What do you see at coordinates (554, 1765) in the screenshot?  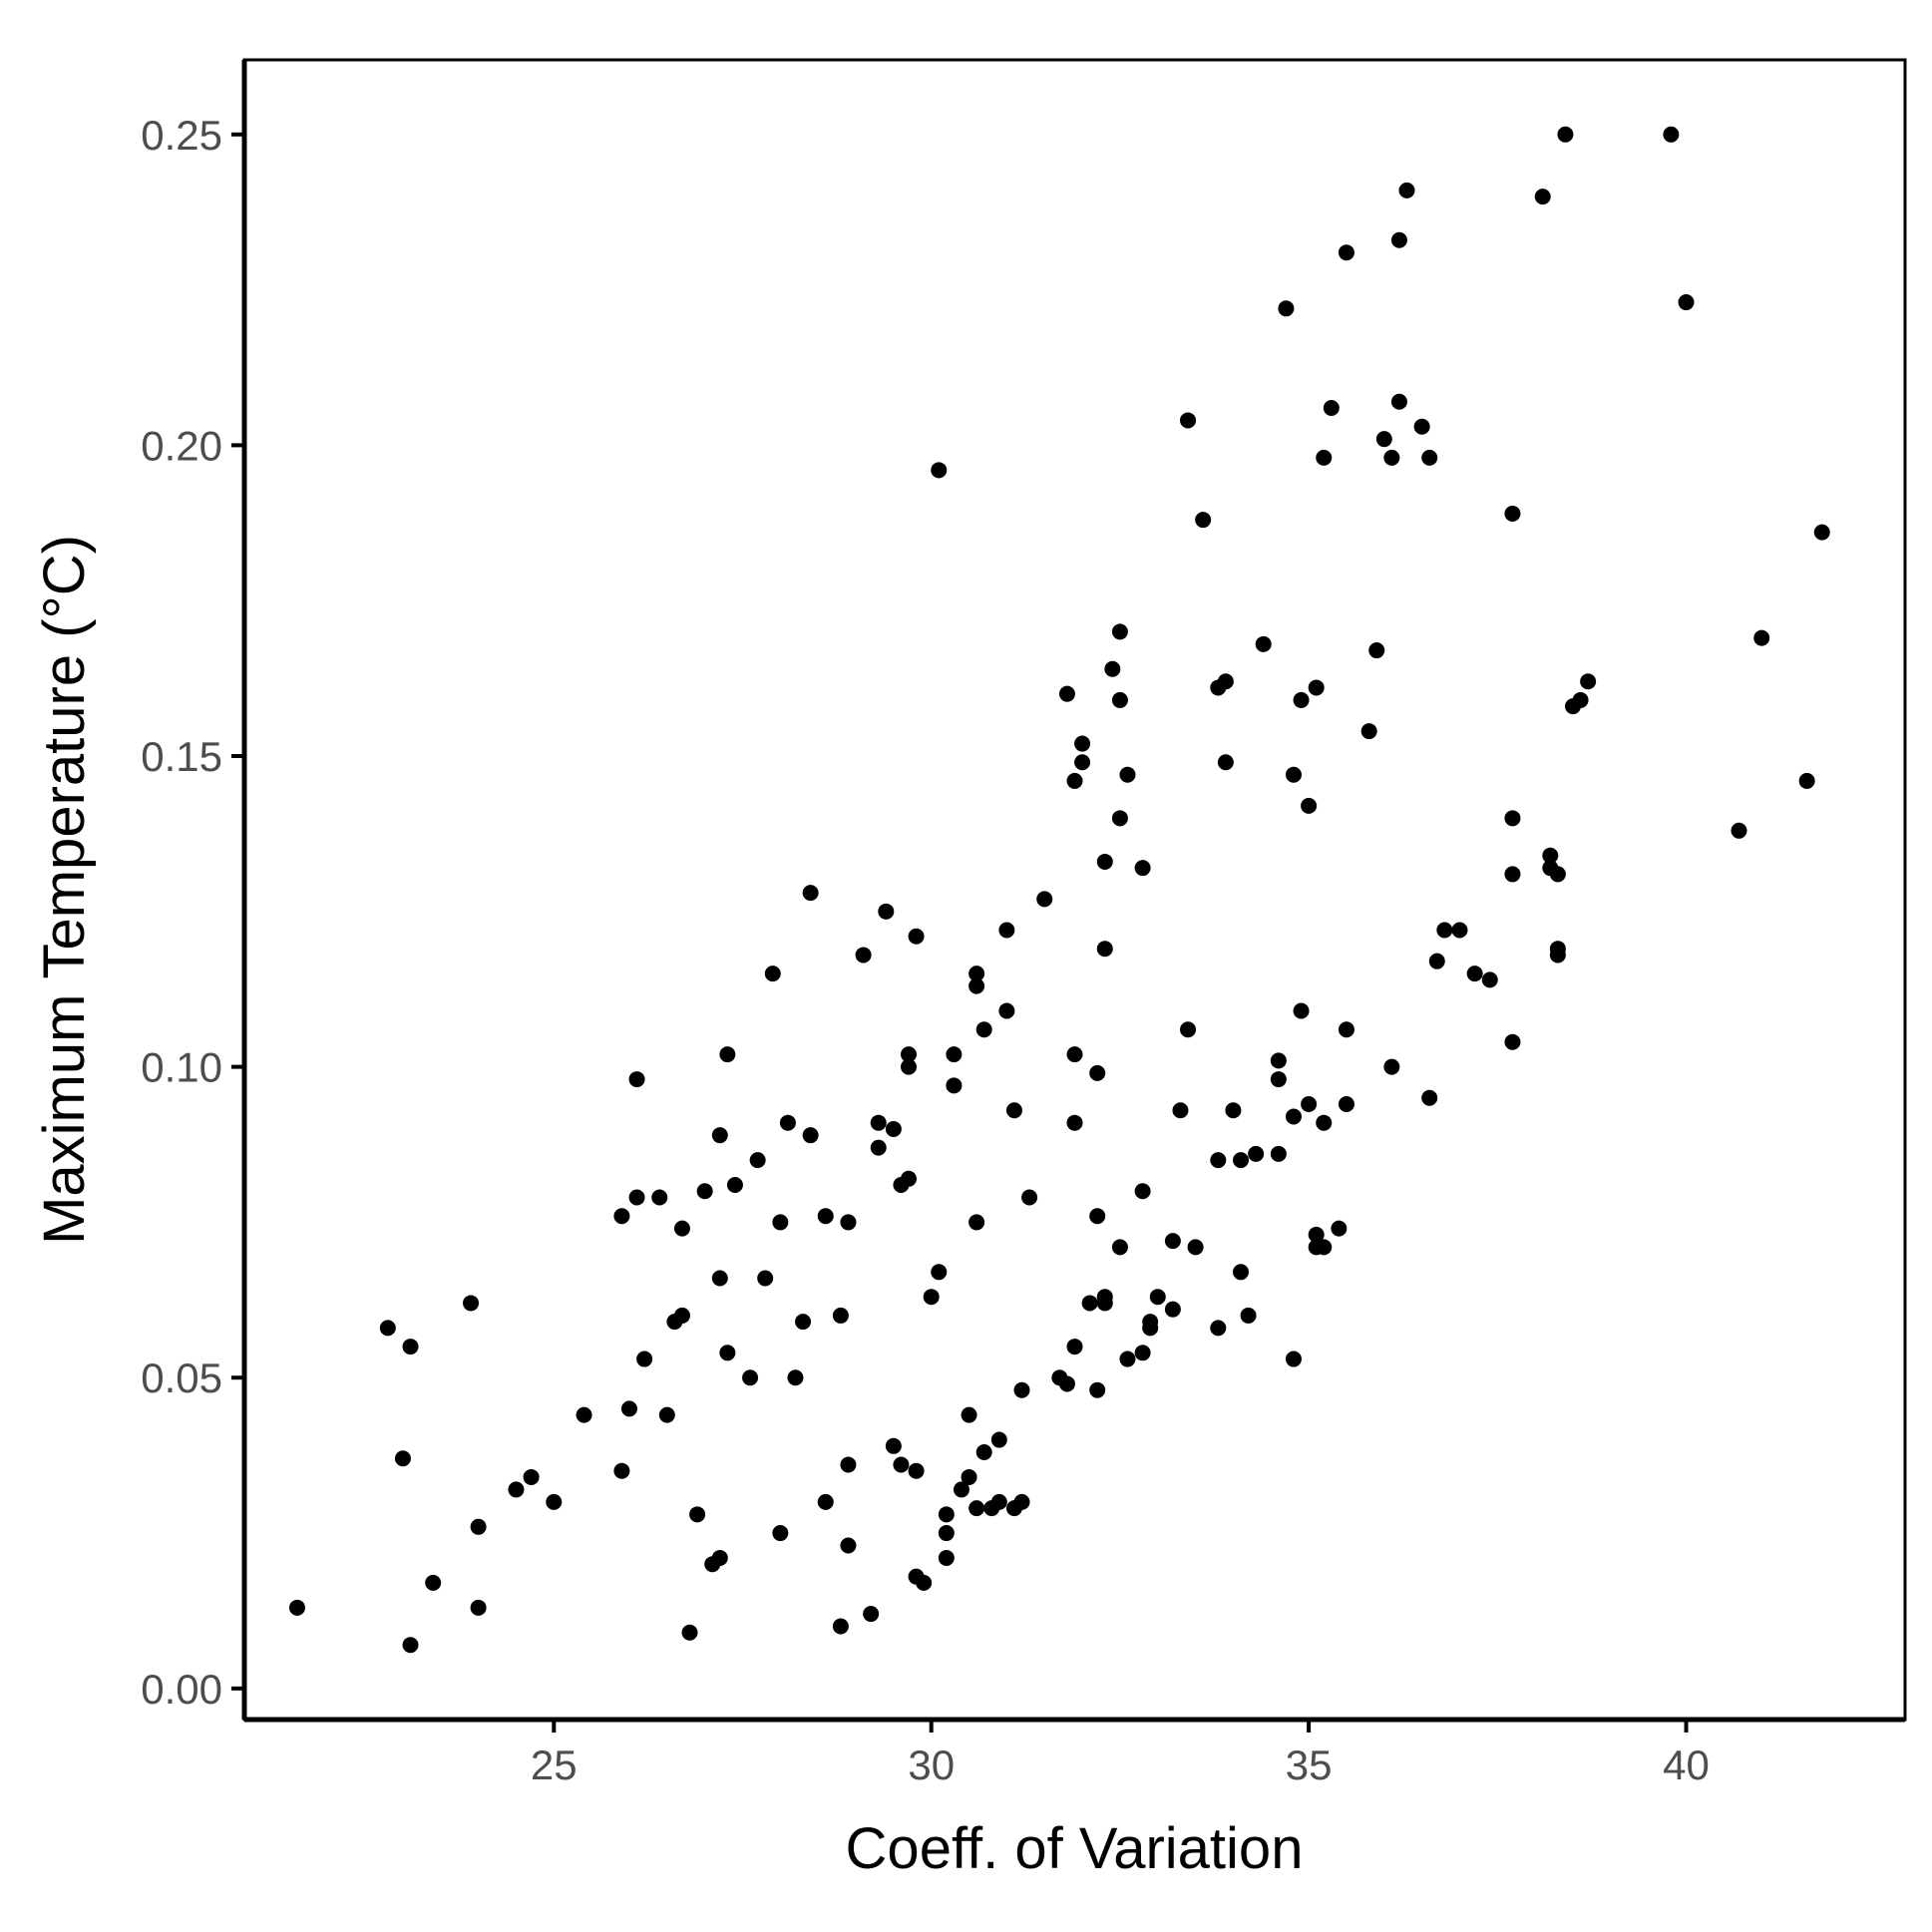 I see `x-tick-label: 25` at bounding box center [554, 1765].